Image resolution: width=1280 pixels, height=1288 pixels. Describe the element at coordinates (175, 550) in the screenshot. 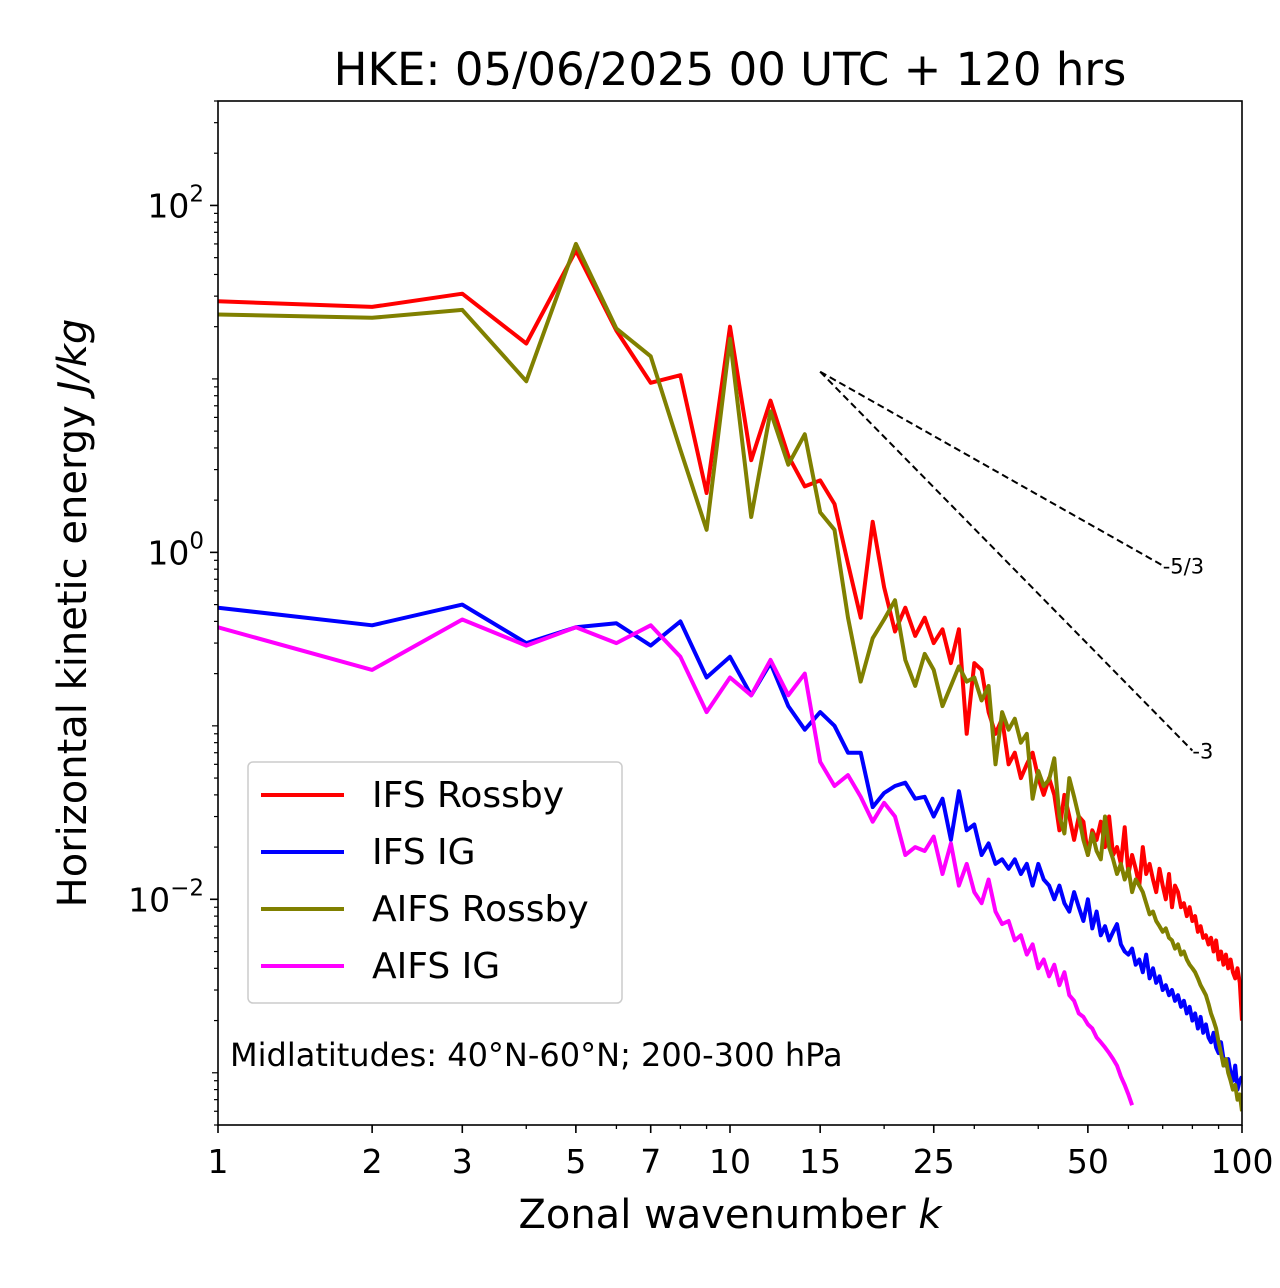

I see `y-tick-label: 10⁰` at that location.